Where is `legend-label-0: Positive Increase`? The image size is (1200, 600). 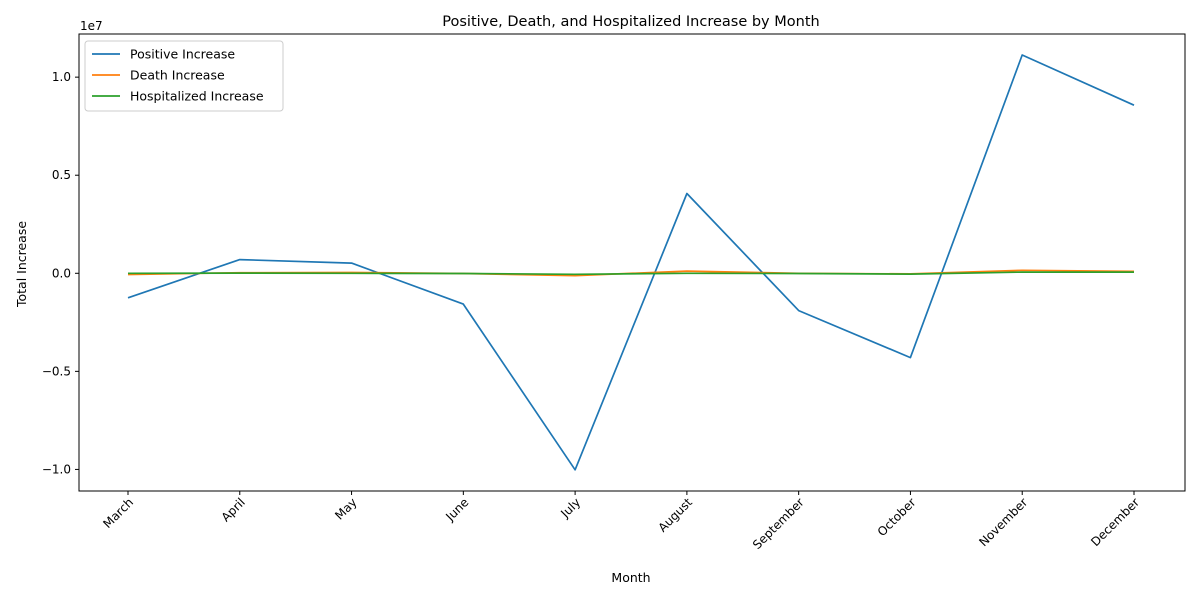 legend-label-0: Positive Increase is located at coordinates (182, 54).